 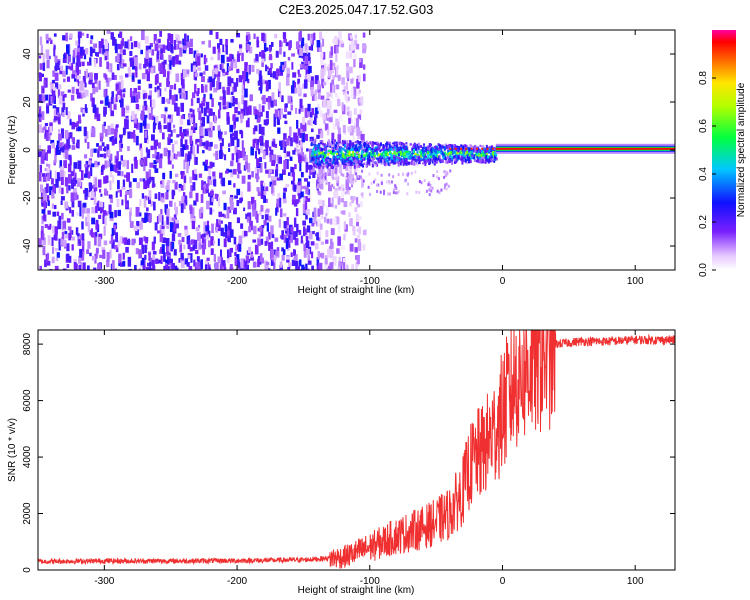 What do you see at coordinates (27, 150) in the screenshot?
I see `y-tick-label: 0` at bounding box center [27, 150].